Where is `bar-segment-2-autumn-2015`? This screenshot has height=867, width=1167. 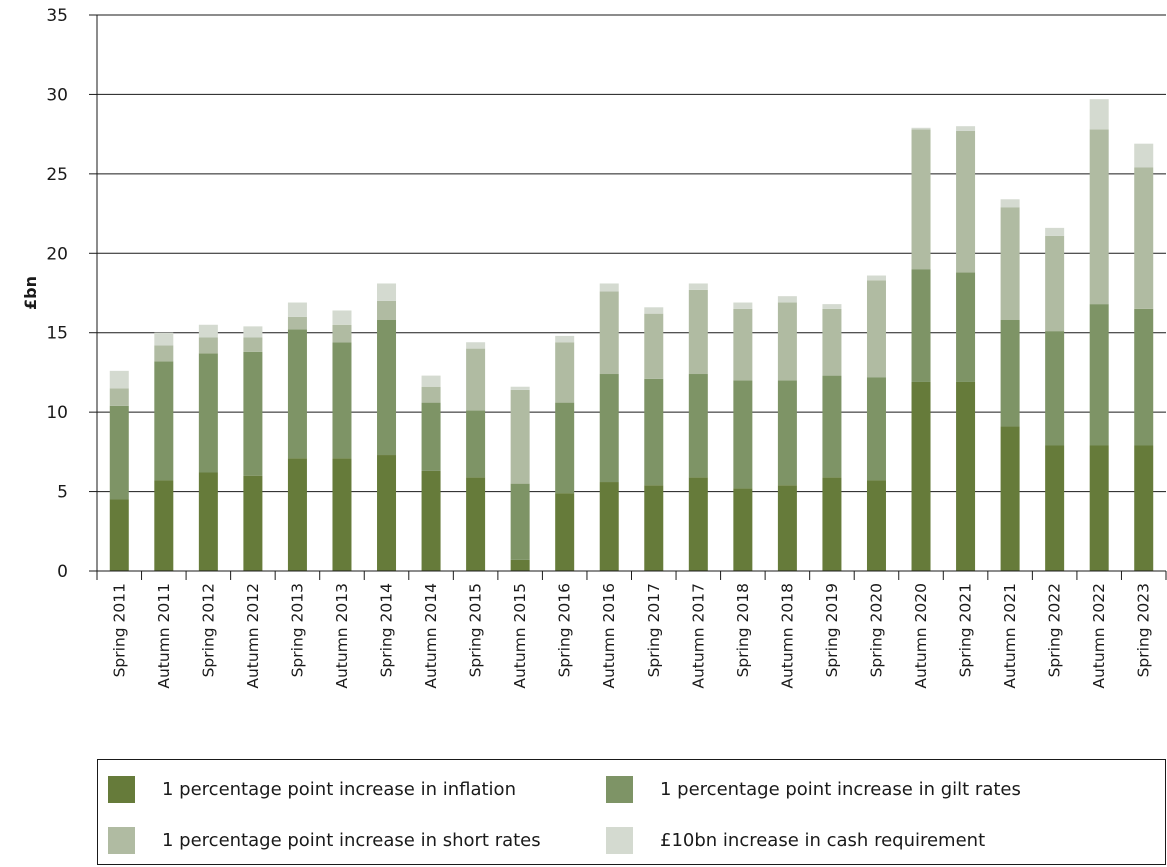 bar-segment-2-autumn-2015 is located at coordinates (520, 521).